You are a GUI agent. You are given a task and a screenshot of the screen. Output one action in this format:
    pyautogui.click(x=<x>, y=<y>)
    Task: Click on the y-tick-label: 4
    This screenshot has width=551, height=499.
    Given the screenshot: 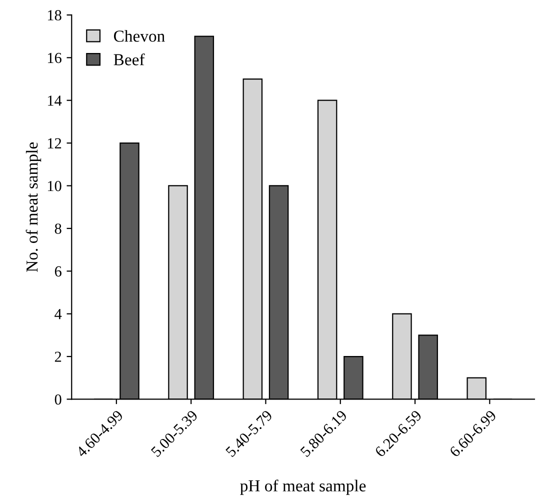 What is the action you would take?
    pyautogui.click(x=58, y=314)
    